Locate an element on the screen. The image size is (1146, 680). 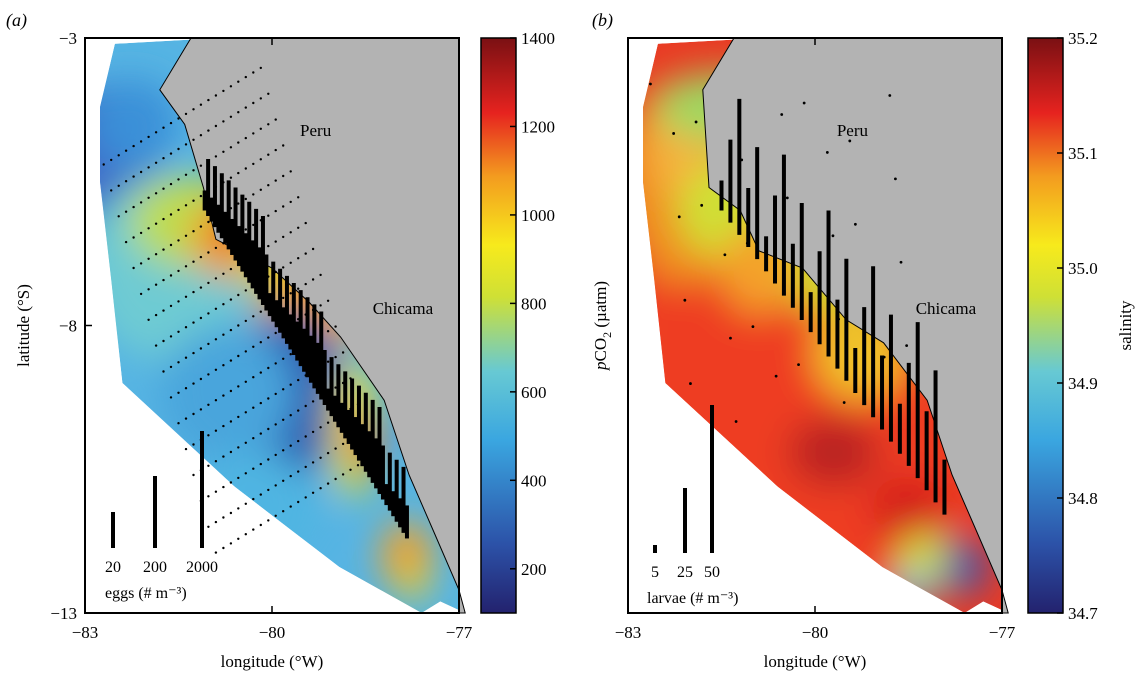
colorbar: 34.7 34.8 34.9 35.0 35.1 35.2 salinity is located at coordinates (1081, 326).